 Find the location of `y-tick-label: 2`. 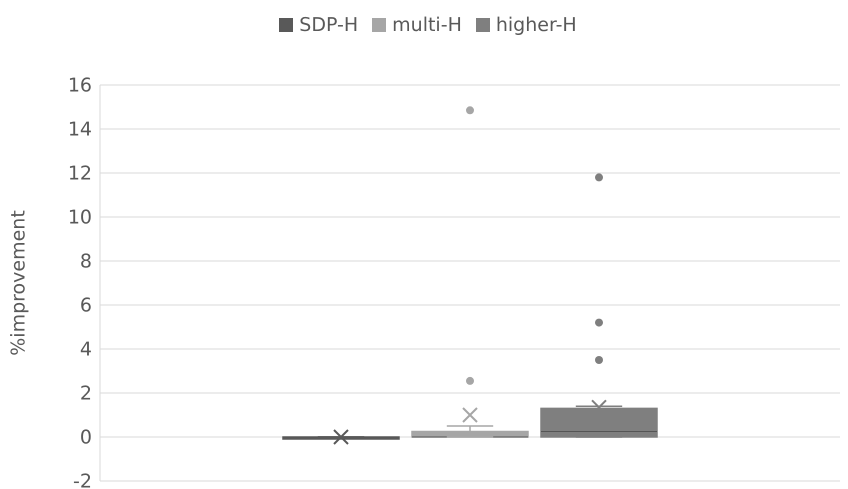

y-tick-label: 2 is located at coordinates (86, 393).